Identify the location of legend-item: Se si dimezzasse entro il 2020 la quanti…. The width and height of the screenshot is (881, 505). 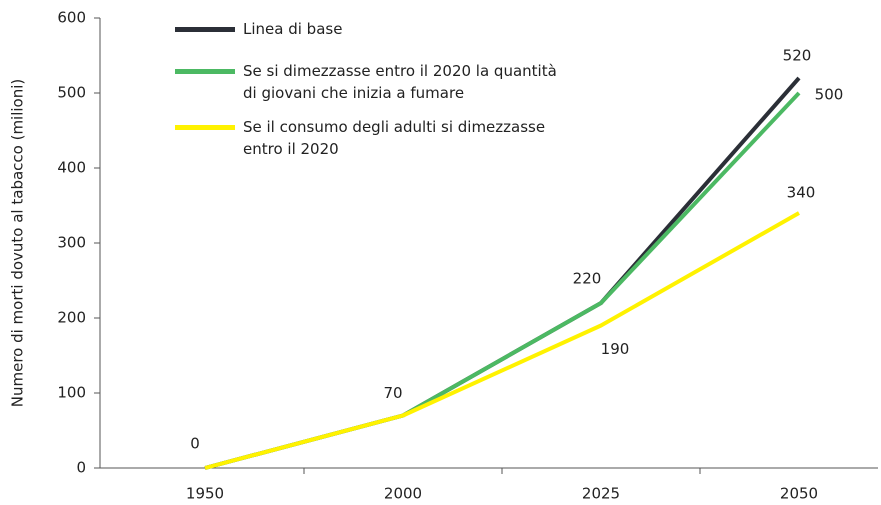
(366, 82).